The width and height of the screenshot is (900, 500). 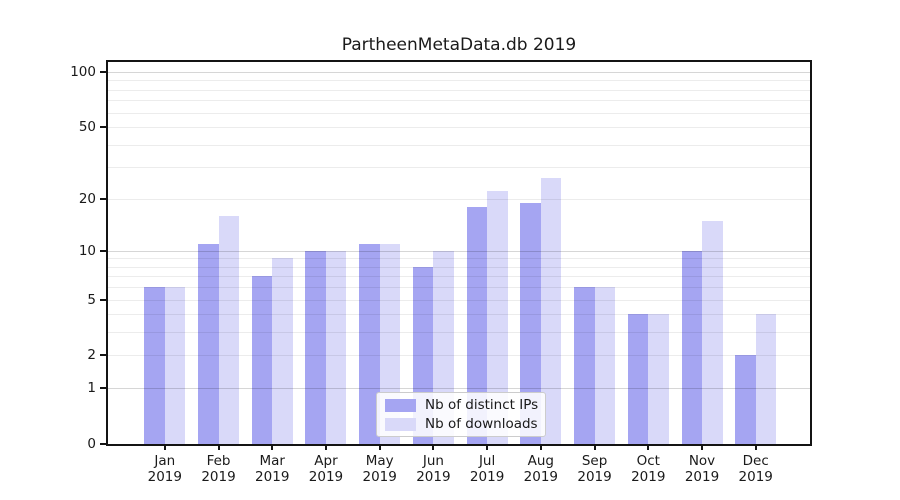 I want to click on bar-jul-downloads, so click(x=497, y=317).